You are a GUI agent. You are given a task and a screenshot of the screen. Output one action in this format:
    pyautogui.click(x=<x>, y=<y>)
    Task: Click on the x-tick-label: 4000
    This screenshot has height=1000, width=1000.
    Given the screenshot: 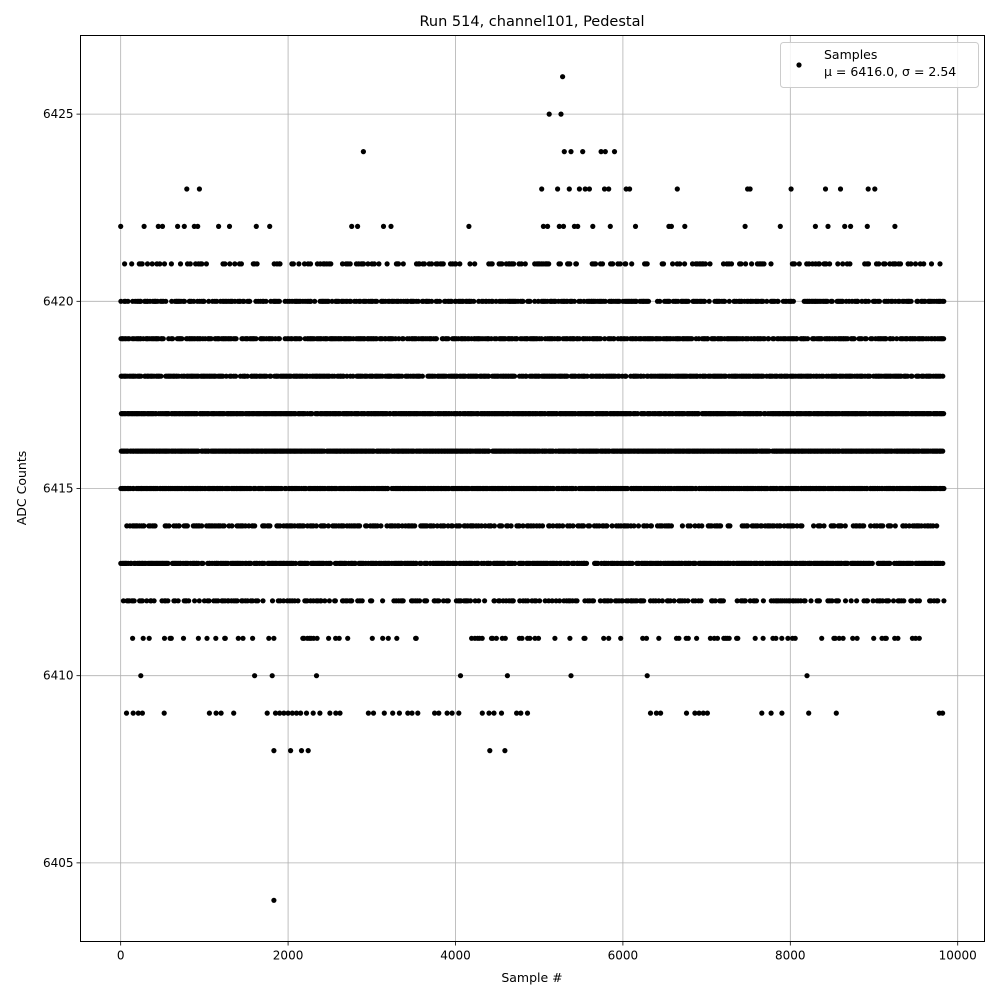 What is the action you would take?
    pyautogui.click(x=455, y=956)
    